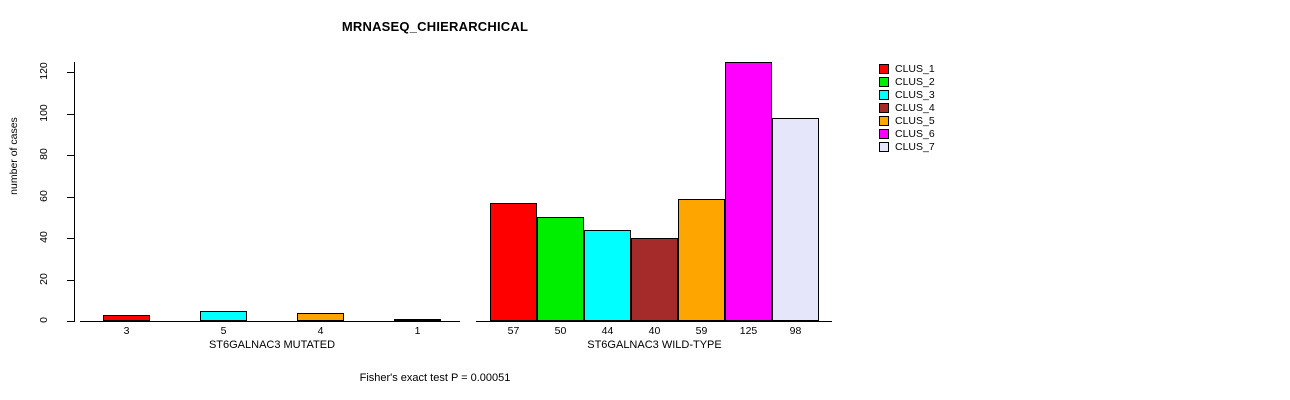 Image resolution: width=1290 pixels, height=400 pixels. What do you see at coordinates (44, 237) in the screenshot?
I see `y-axis-tick-label: 40` at bounding box center [44, 237].